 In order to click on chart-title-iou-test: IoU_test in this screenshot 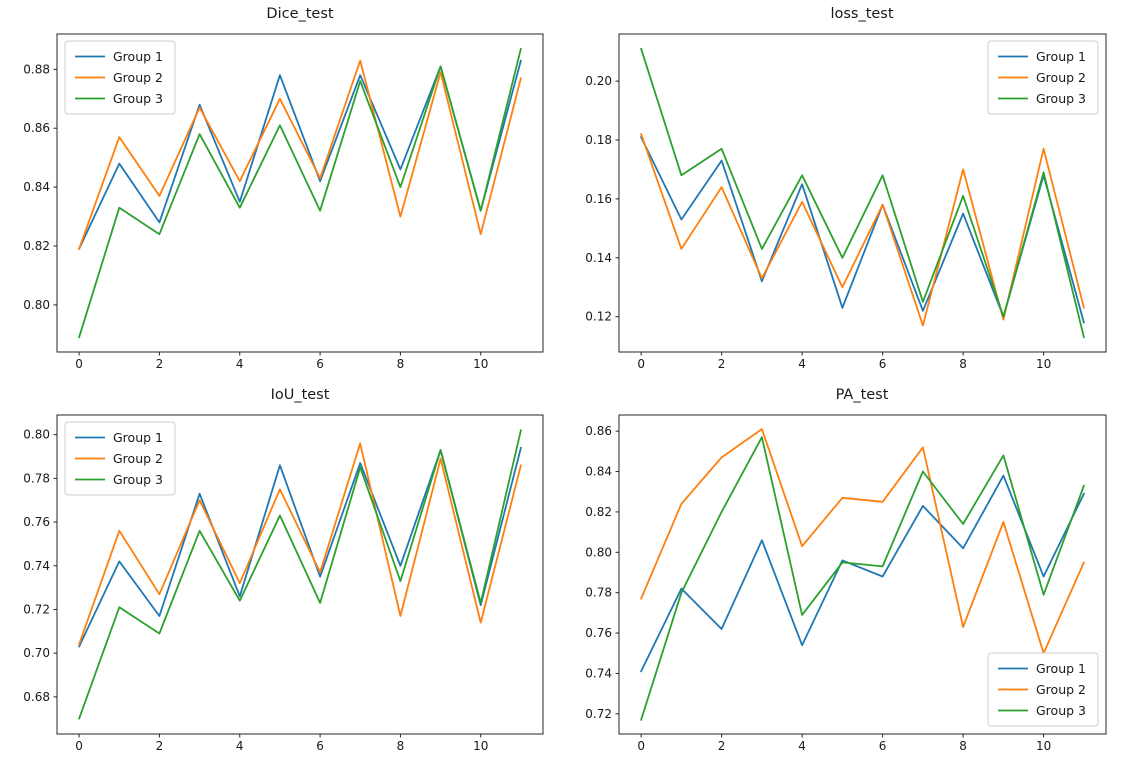, I will do `click(300, 395)`.